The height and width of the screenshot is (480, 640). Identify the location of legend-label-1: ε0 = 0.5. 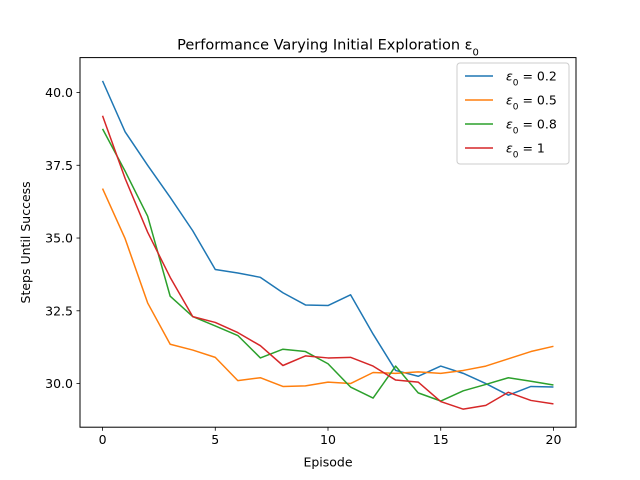
(531, 103).